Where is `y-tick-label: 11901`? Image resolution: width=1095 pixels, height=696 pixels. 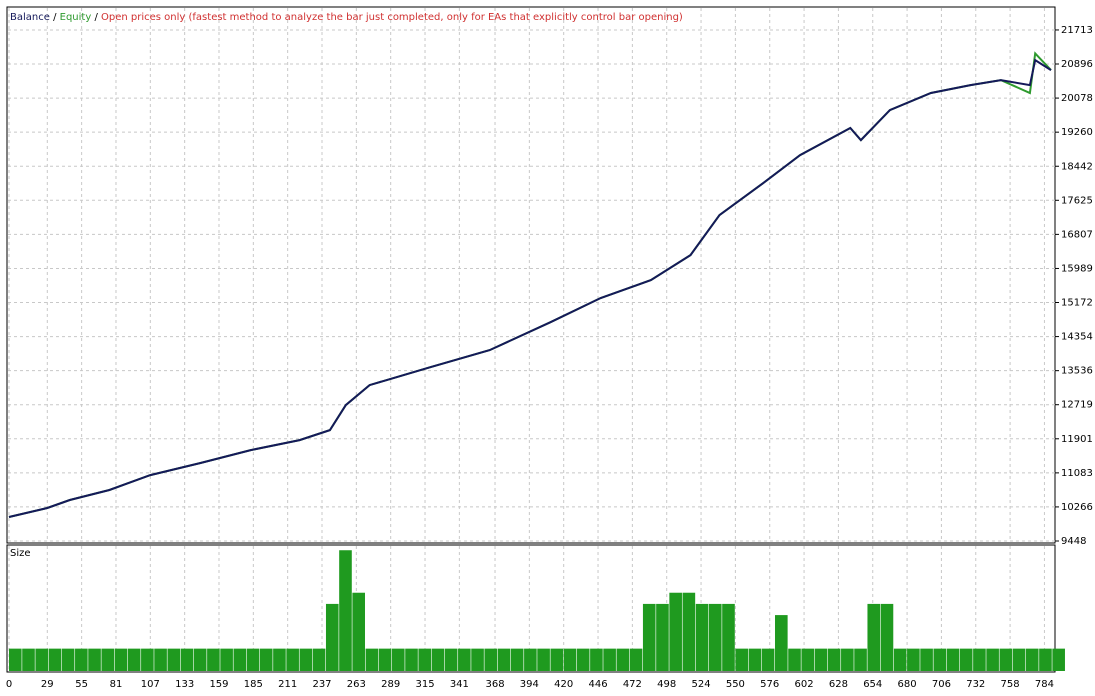 y-tick-label: 11901 is located at coordinates (1077, 439).